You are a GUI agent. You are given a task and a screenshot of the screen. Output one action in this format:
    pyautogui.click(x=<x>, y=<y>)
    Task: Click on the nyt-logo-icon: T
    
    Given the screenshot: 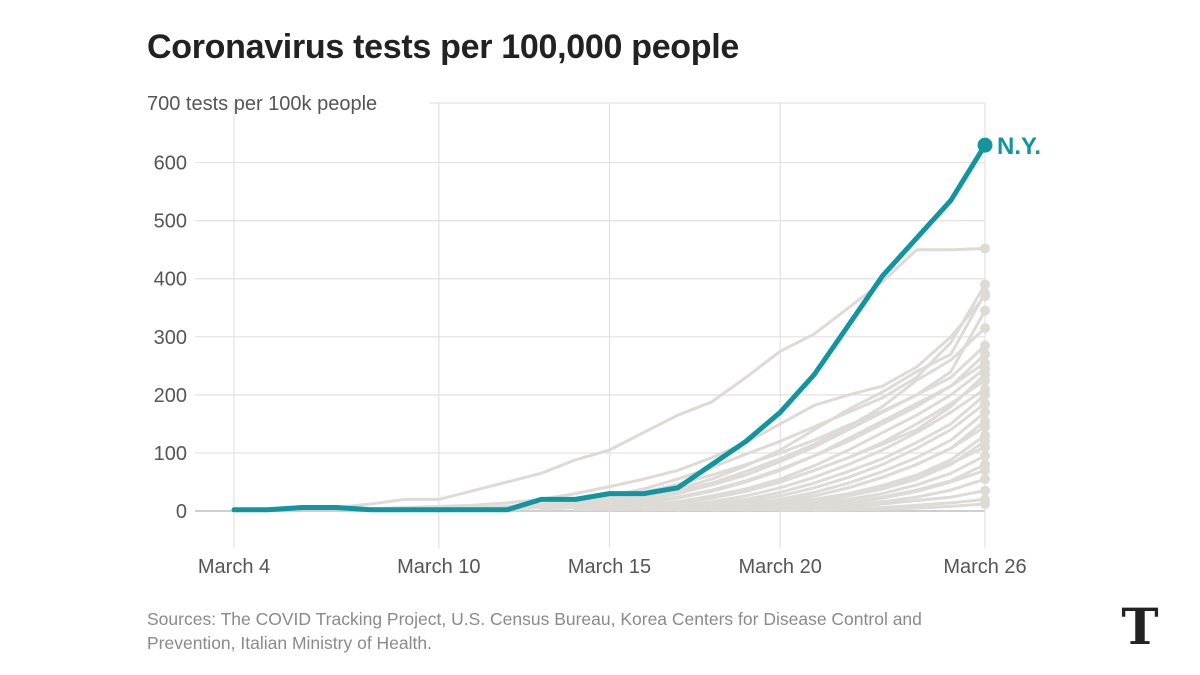 What is the action you would take?
    pyautogui.click(x=1139, y=627)
    